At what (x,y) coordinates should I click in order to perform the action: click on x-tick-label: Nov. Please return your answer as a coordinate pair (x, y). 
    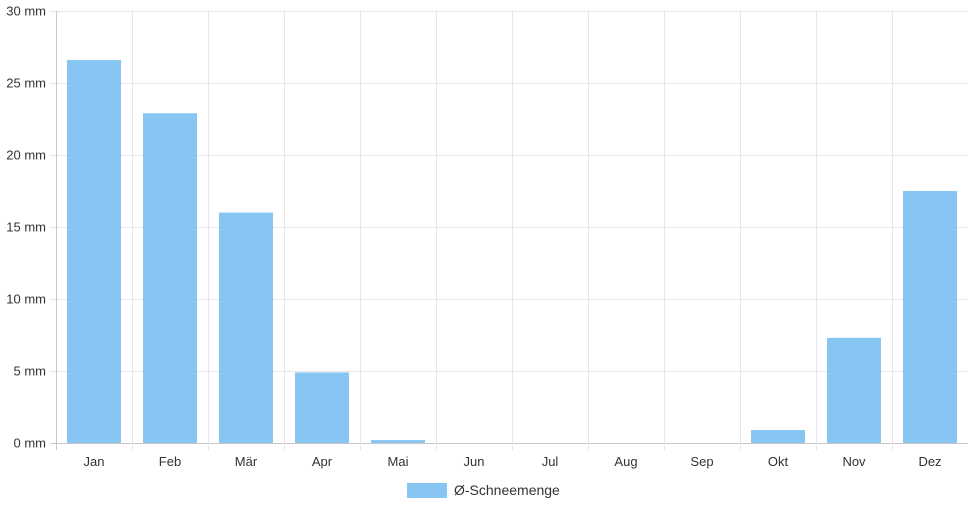
    Looking at the image, I should click on (854, 461).